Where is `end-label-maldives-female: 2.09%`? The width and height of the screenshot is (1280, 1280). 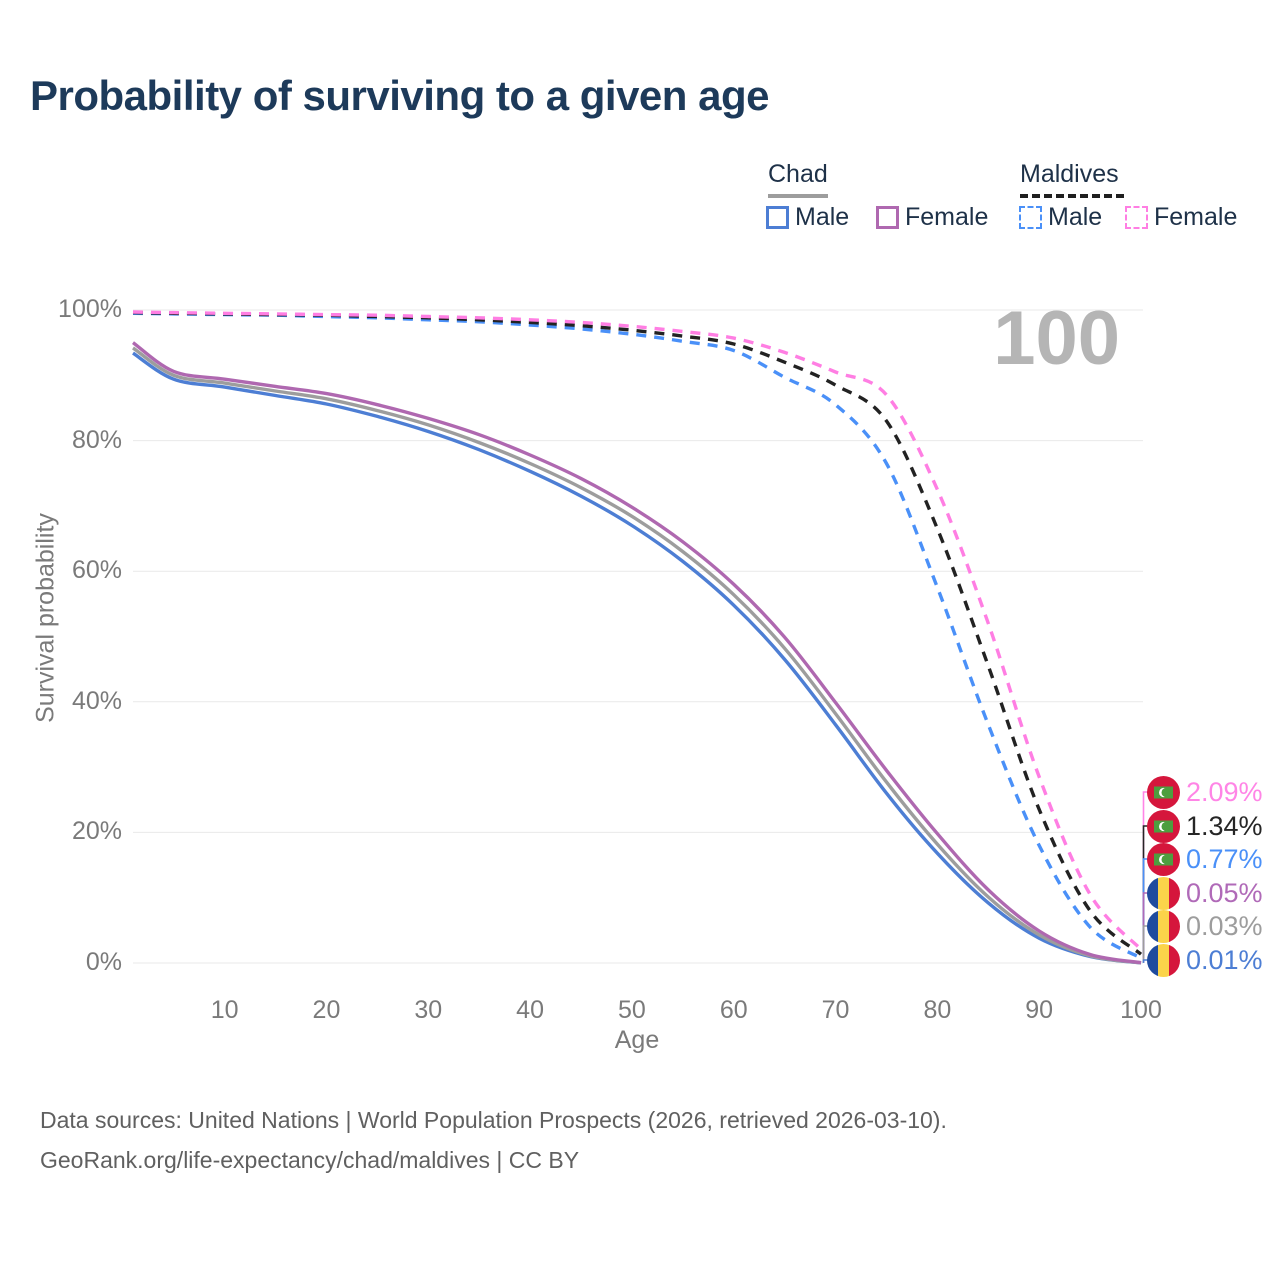 end-label-maldives-female: 2.09% is located at coordinates (1205, 792).